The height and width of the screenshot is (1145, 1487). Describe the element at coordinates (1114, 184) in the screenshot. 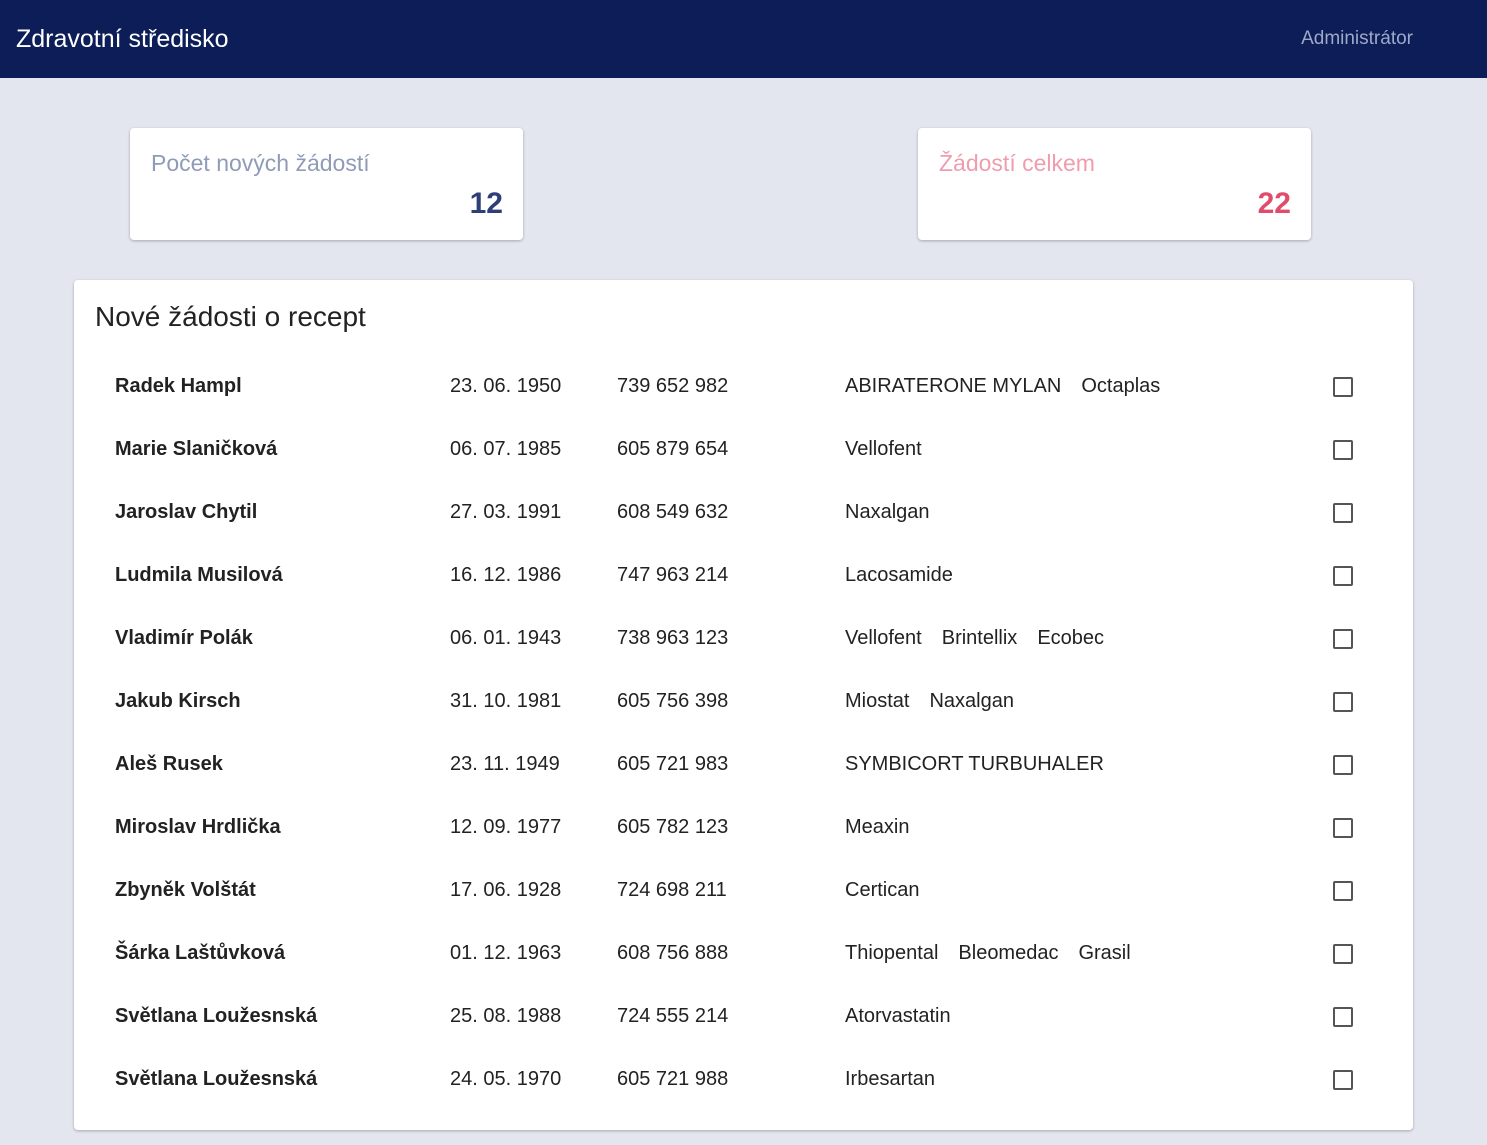

I see `total-requests-card: Žádostí celkem 22` at that location.